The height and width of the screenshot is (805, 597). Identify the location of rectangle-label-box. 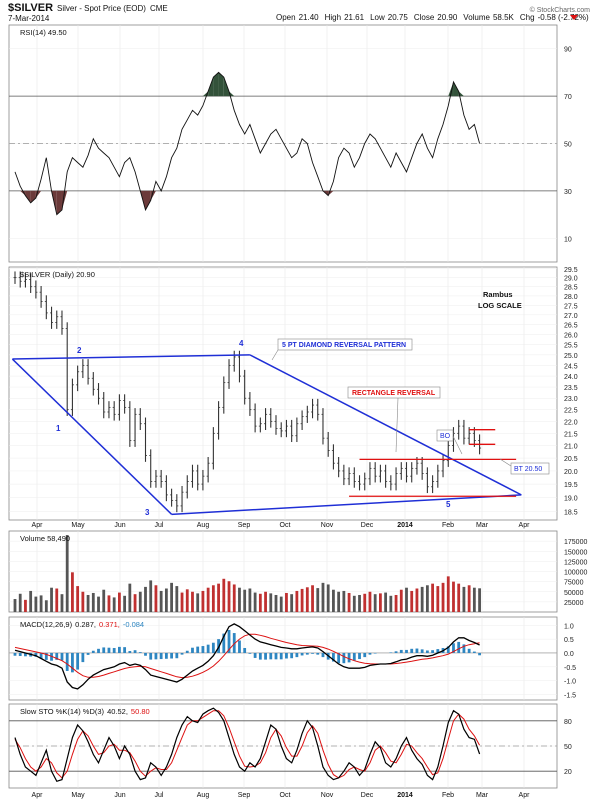
(394, 392).